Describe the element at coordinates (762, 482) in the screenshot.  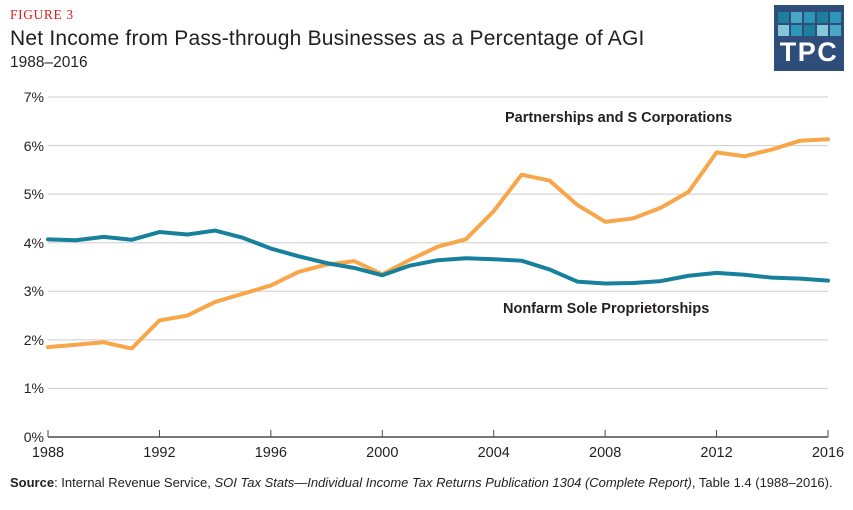
I see `source-tail: , Table 1.4 (1988–2016).` at that location.